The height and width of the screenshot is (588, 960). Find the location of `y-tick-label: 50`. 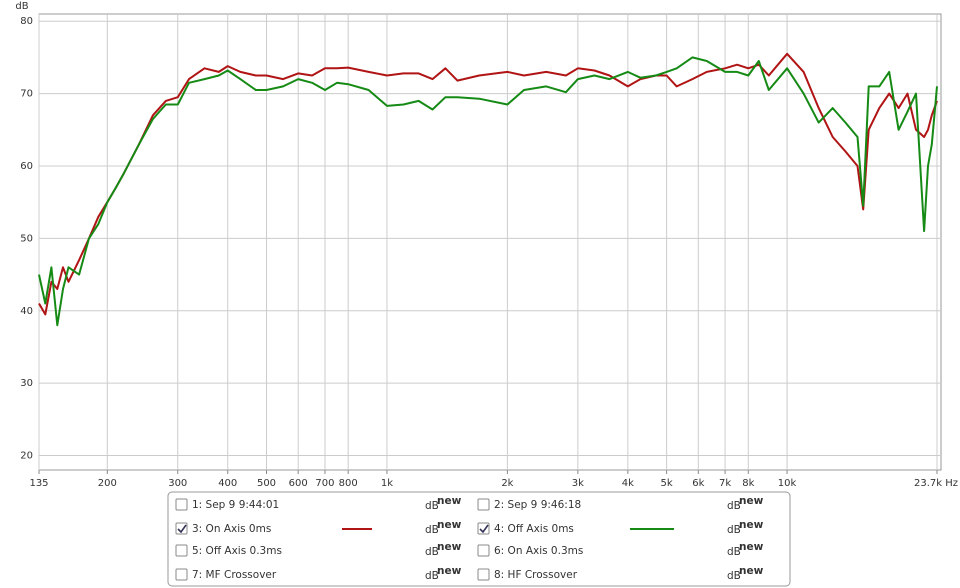

y-tick-label: 50 is located at coordinates (26, 238).